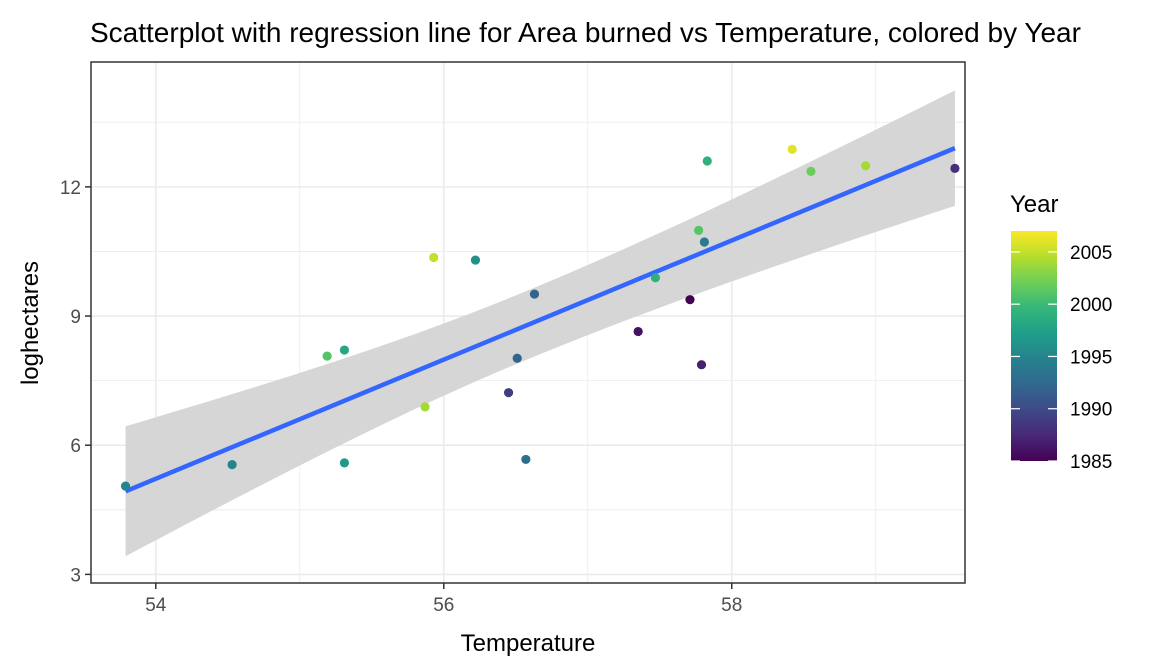 The image size is (1152, 672). Describe the element at coordinates (156, 605) in the screenshot. I see `x-tick-label: 54` at that location.